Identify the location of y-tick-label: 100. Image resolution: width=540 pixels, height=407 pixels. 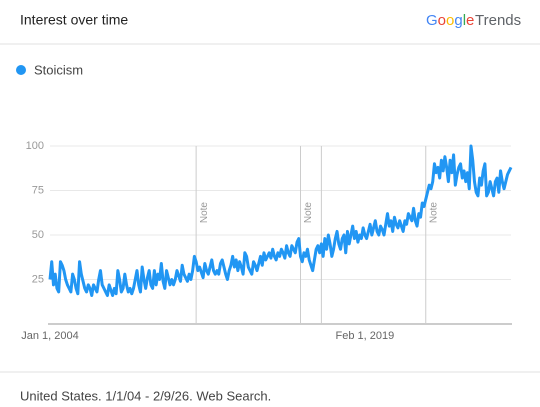
(35, 146).